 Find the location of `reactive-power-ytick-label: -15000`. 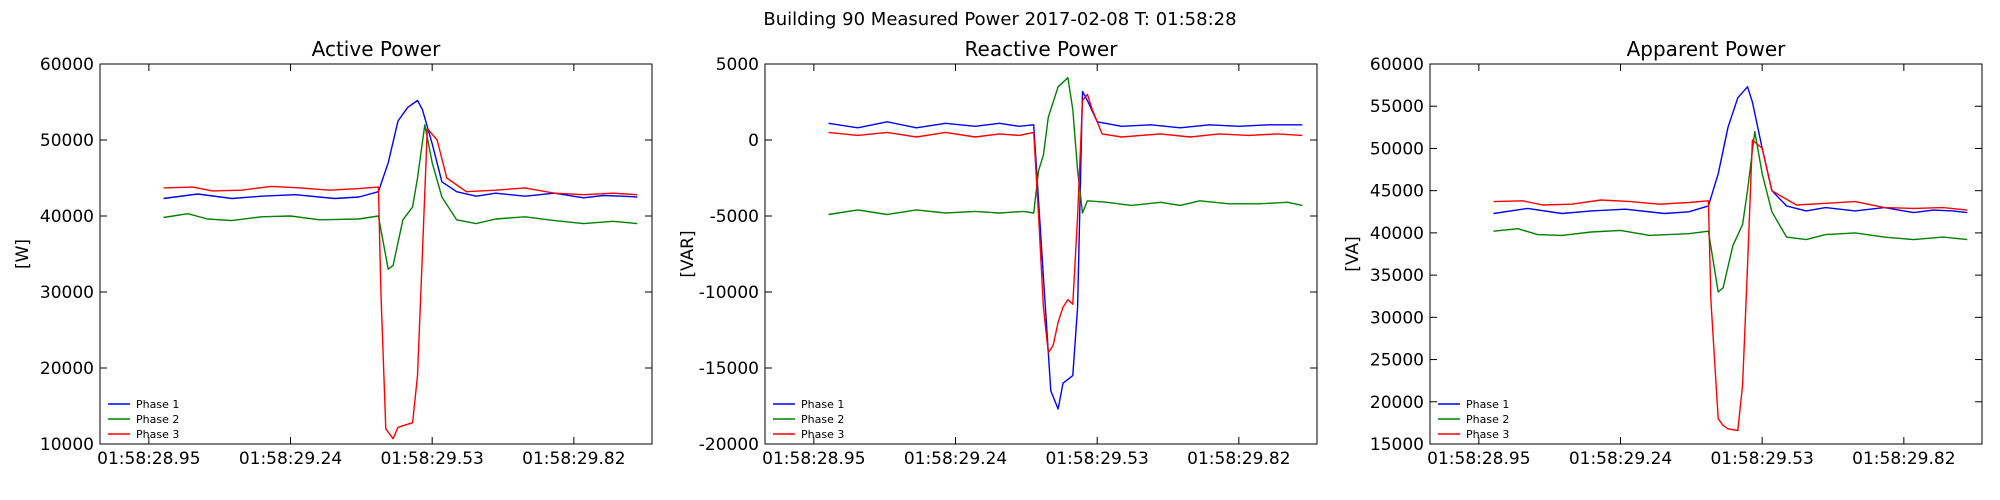

reactive-power-ytick-label: -15000 is located at coordinates (729, 369).